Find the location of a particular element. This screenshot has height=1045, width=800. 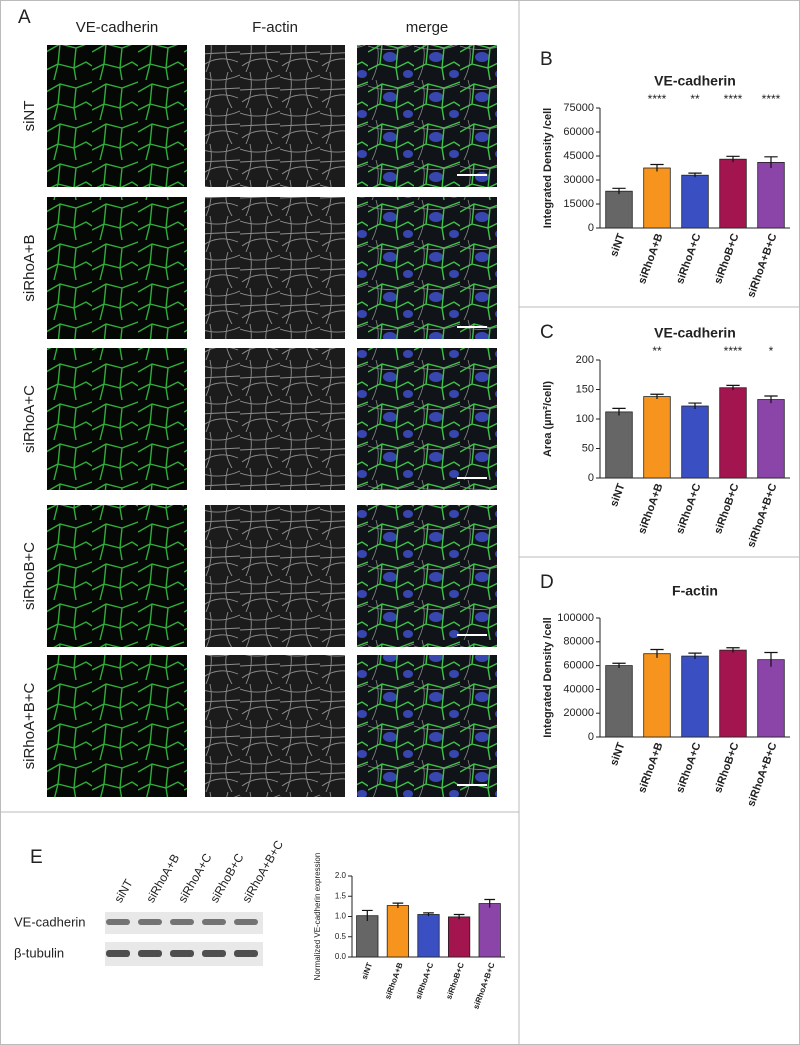

column-header: merge is located at coordinates (427, 27).